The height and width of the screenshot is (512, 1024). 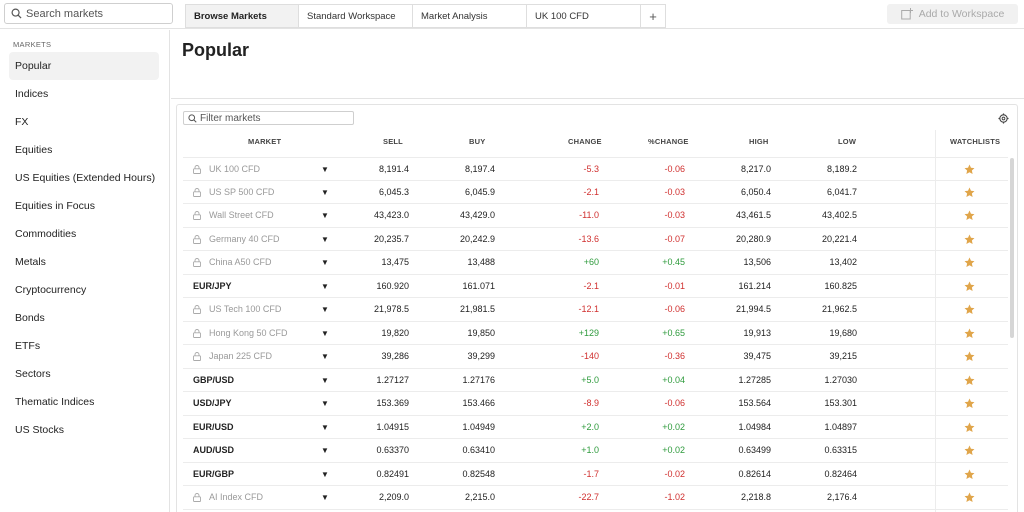 What do you see at coordinates (213, 380) in the screenshot?
I see `market-name-cell: GBP/USD` at bounding box center [213, 380].